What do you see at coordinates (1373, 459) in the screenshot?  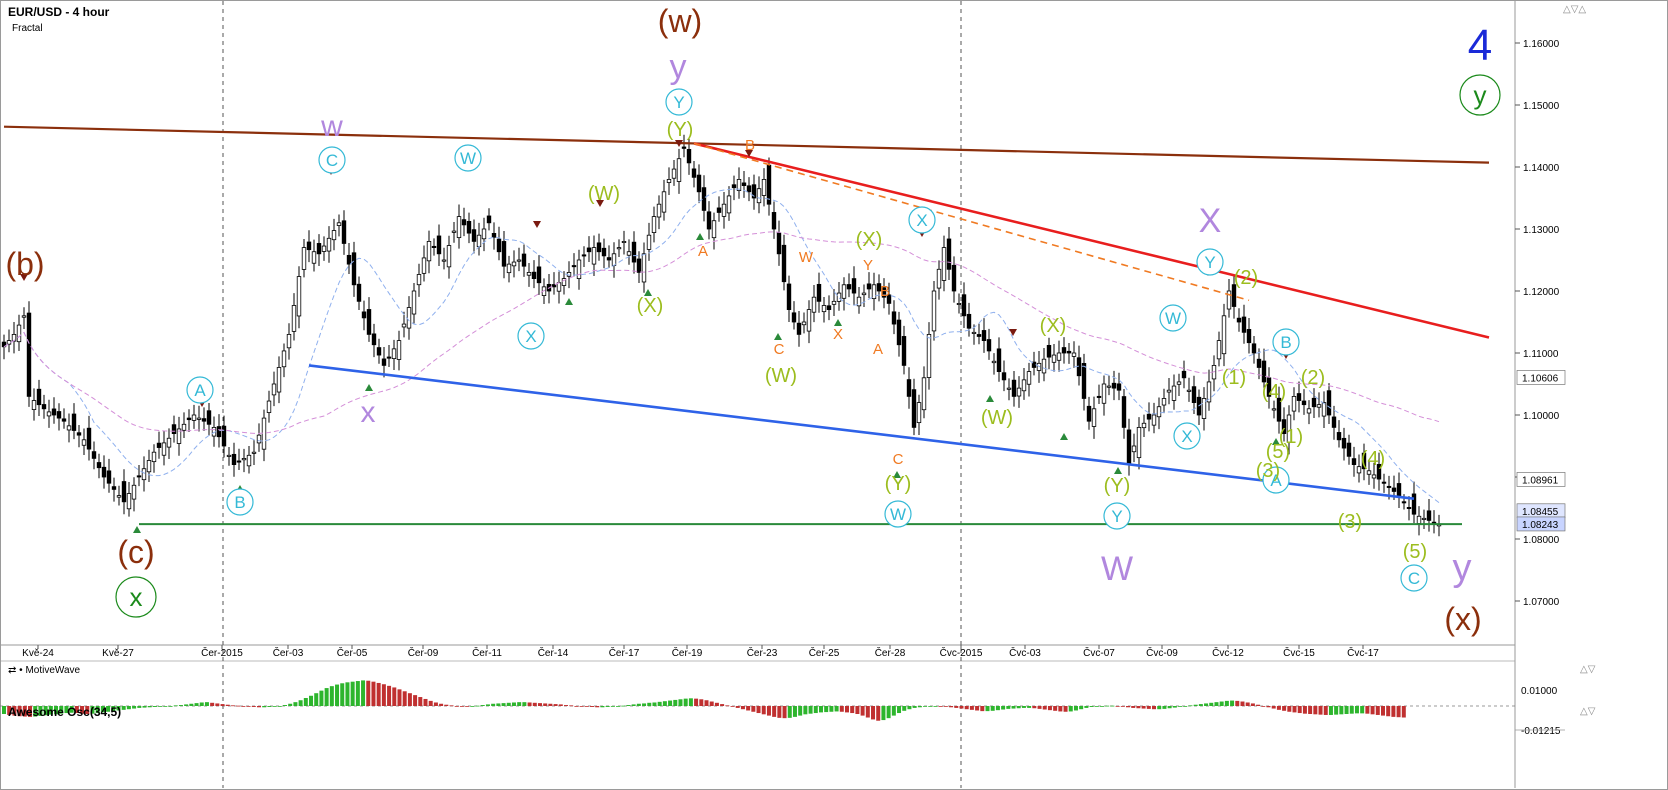 I see `wave-label-lg_4b: (4)` at bounding box center [1373, 459].